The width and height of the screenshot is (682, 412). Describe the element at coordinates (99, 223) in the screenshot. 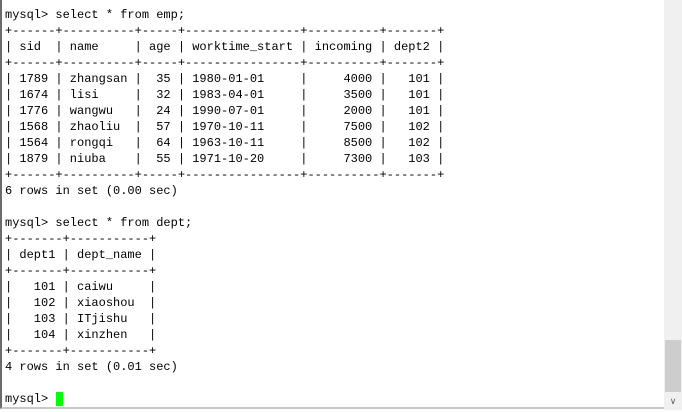

I see `command-line: mysql> select * from dept;` at that location.